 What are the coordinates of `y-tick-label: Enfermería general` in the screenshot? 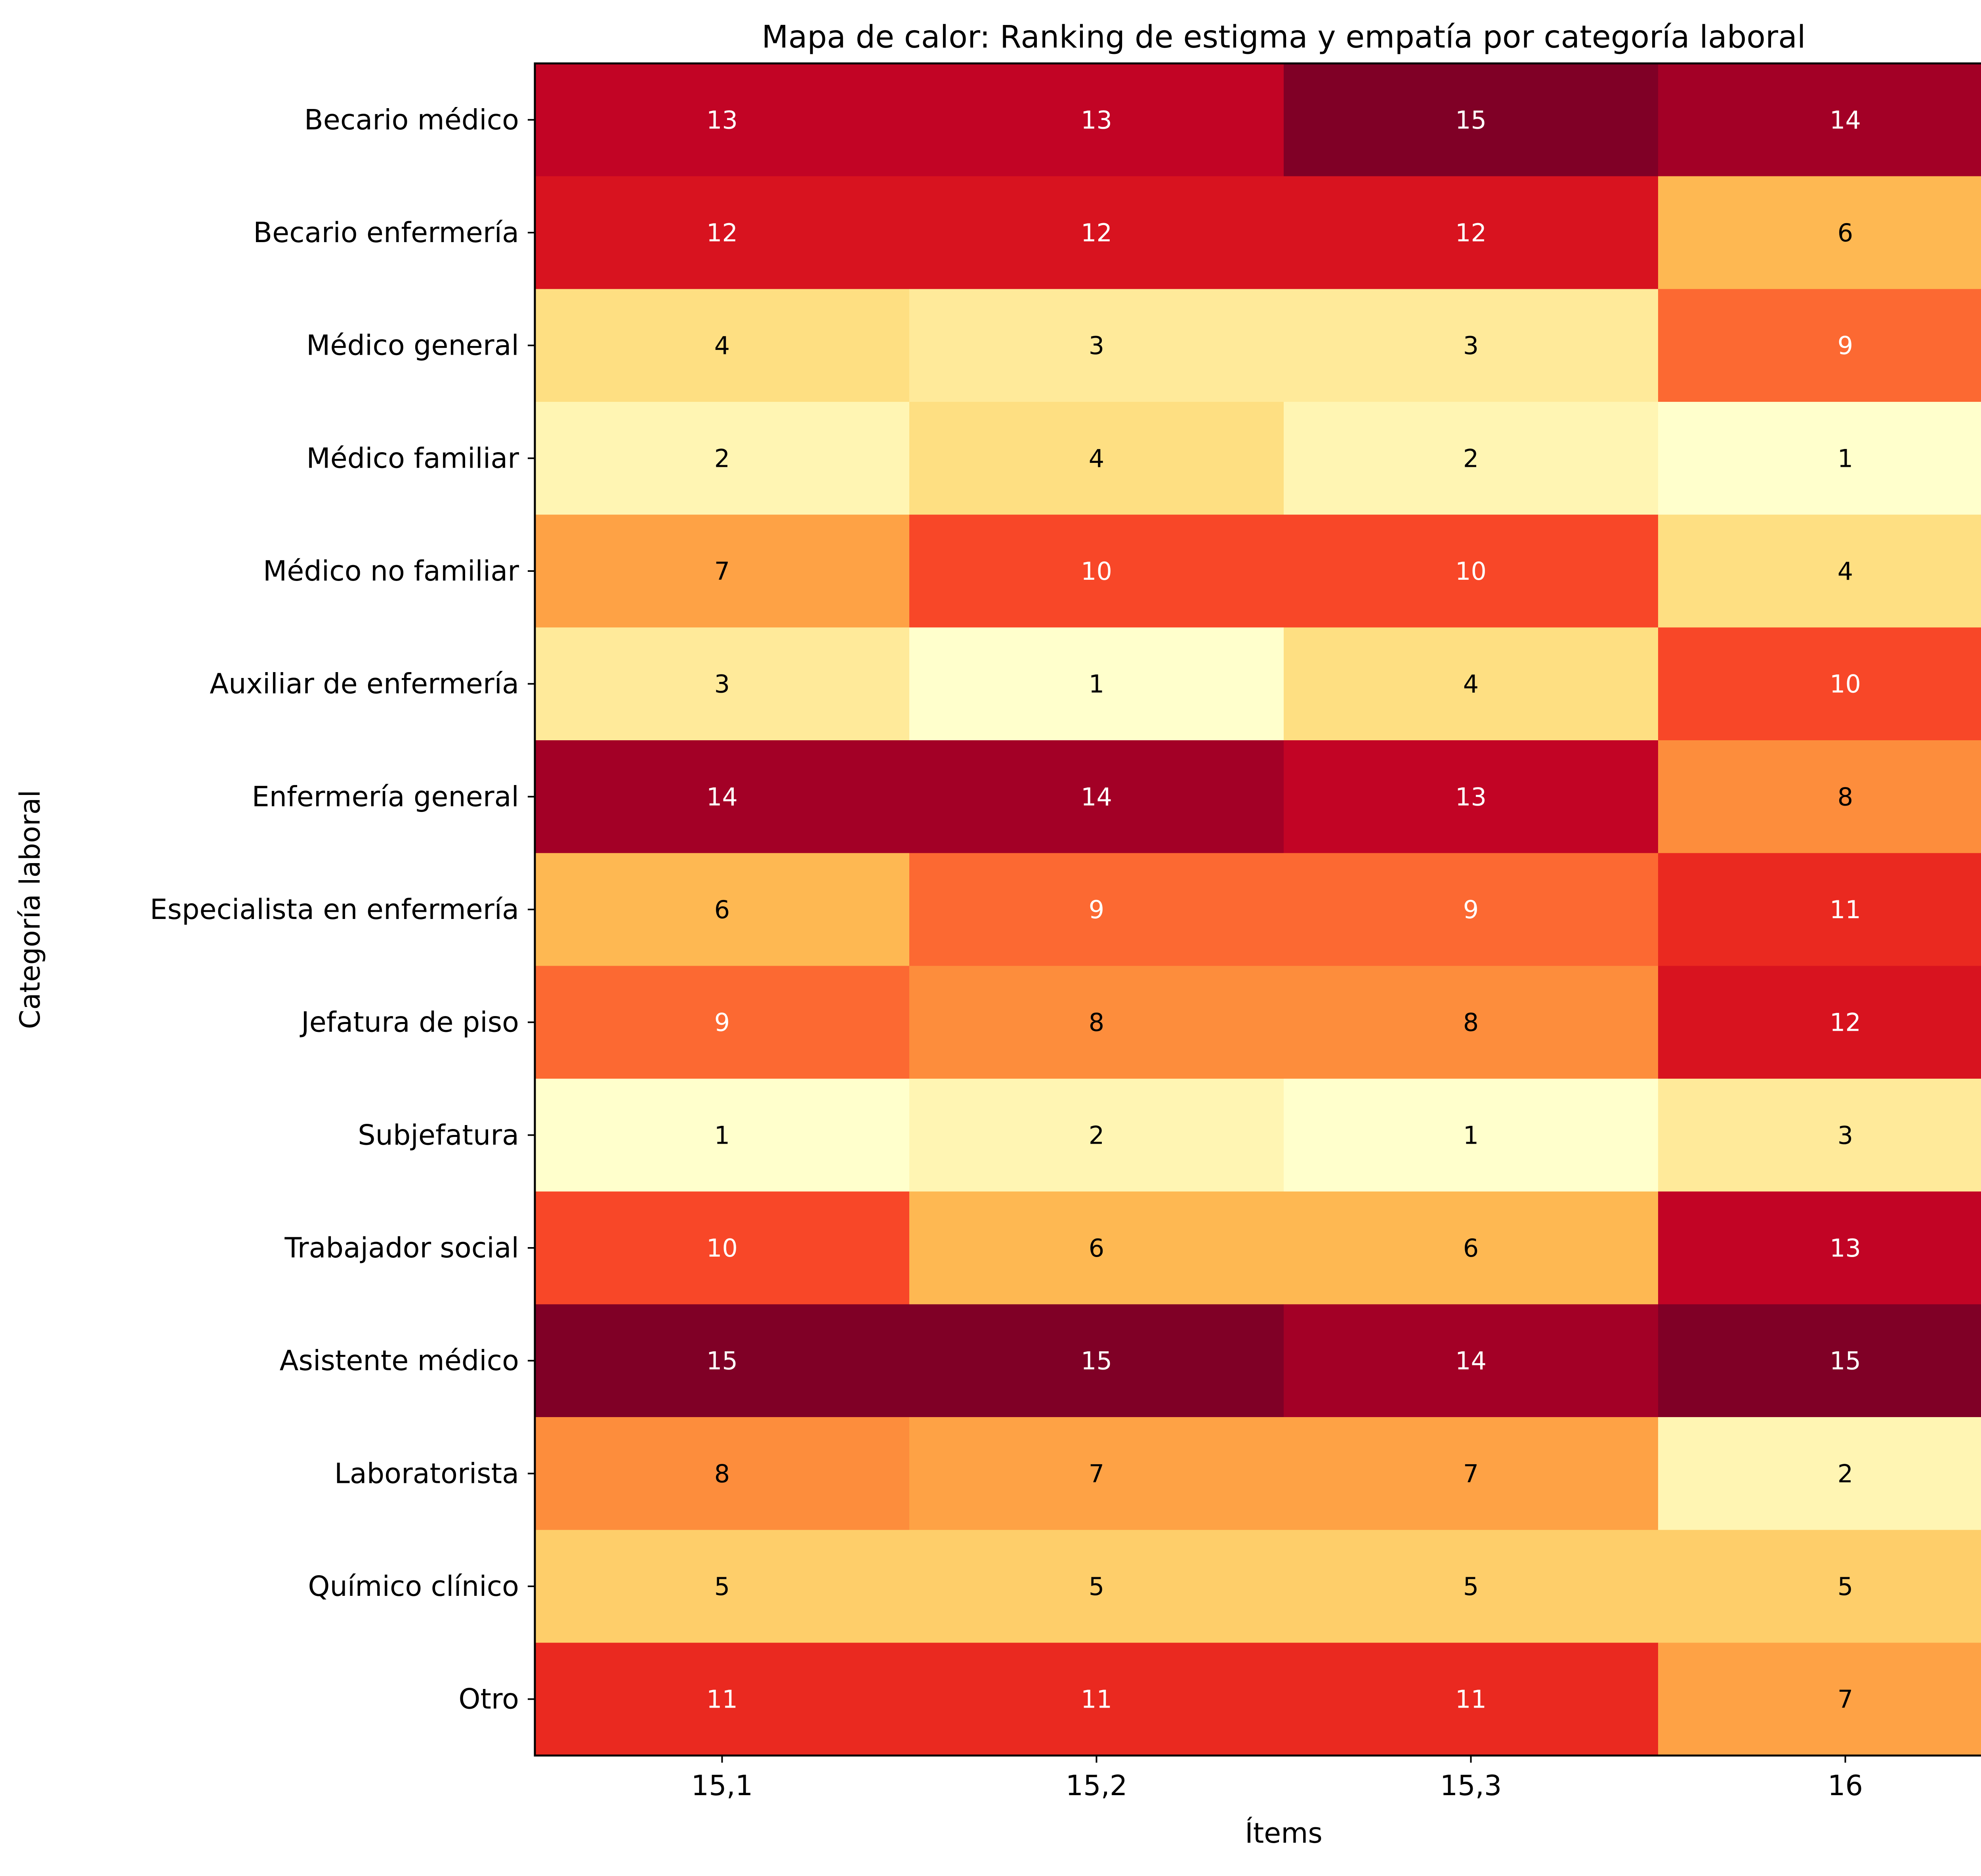 It's located at (385, 796).